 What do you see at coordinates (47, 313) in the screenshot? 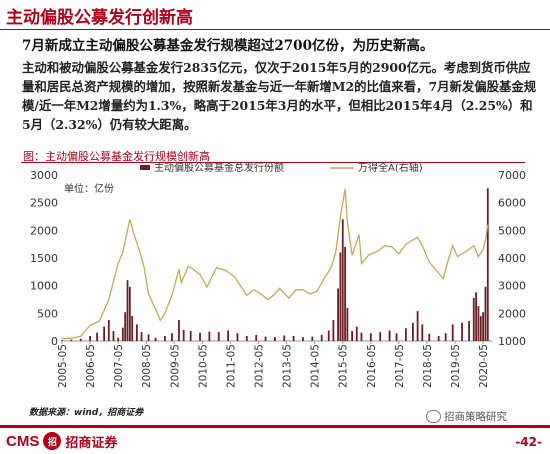
I see `left-axis-tick: 500` at bounding box center [47, 313].